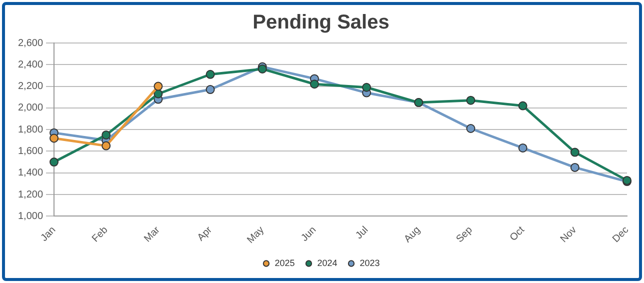 This screenshot has width=644, height=283. What do you see at coordinates (327, 263) in the screenshot?
I see `legend-label: 2024` at bounding box center [327, 263].